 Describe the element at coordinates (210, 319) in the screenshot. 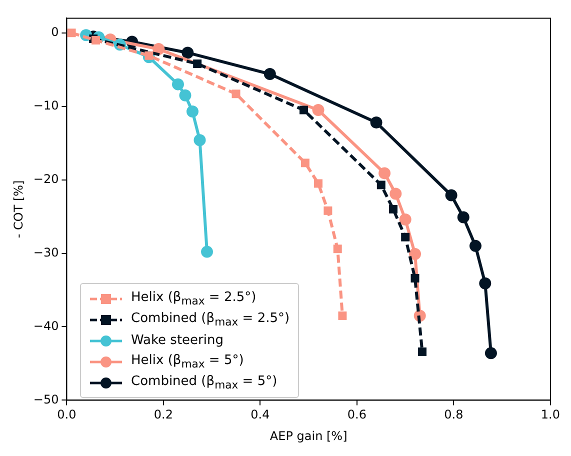

I see `legend-label: Combined (β$_{max}$ = 2.5°)` at that location.